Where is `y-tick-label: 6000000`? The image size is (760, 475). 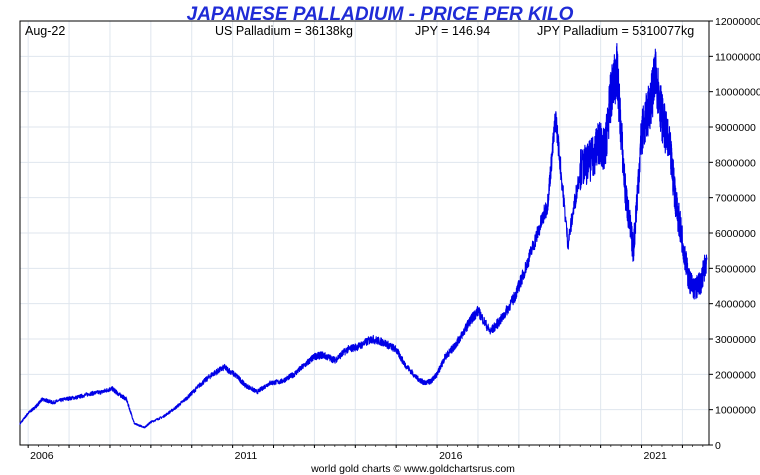 y-tick-label: 6000000 is located at coordinates (735, 234).